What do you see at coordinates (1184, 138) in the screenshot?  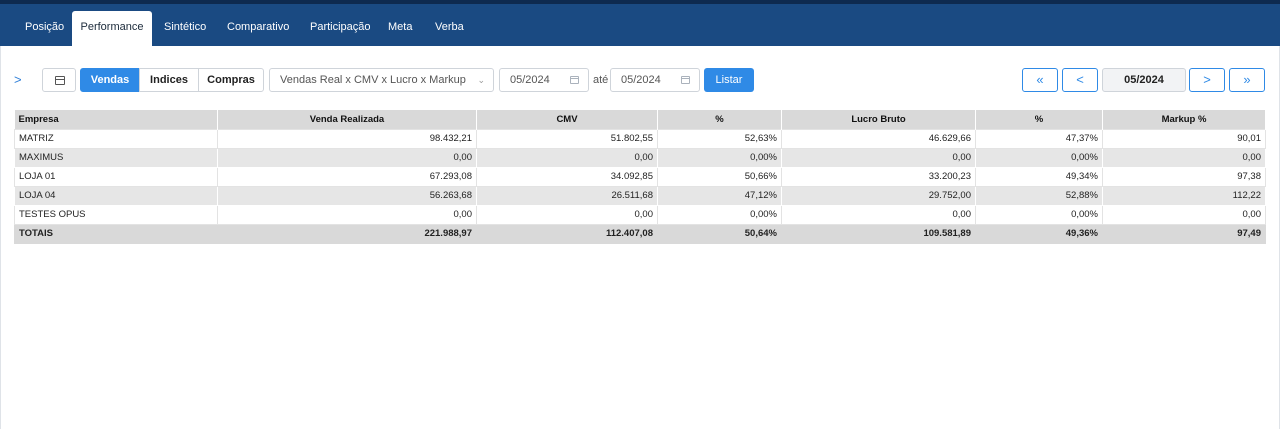 I see `cell-markup: 90,01` at bounding box center [1184, 138].